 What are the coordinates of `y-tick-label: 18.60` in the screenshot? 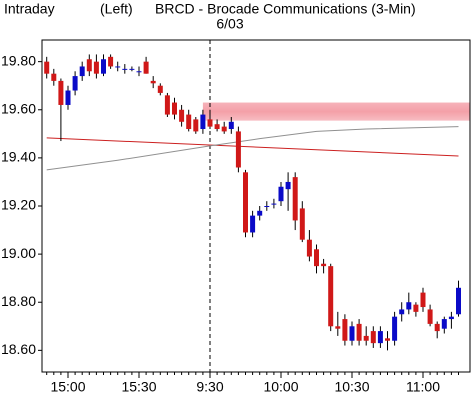 It's located at (18, 349).